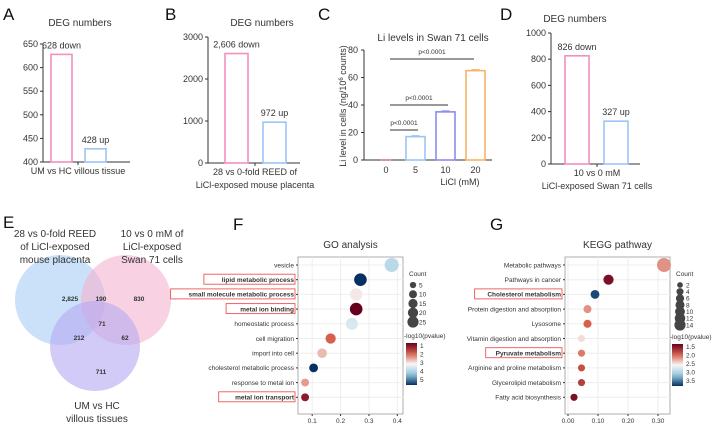 This screenshot has height=426, width=721. Describe the element at coordinates (353, 50) in the screenshot. I see `y-tick-label: 80` at that location.